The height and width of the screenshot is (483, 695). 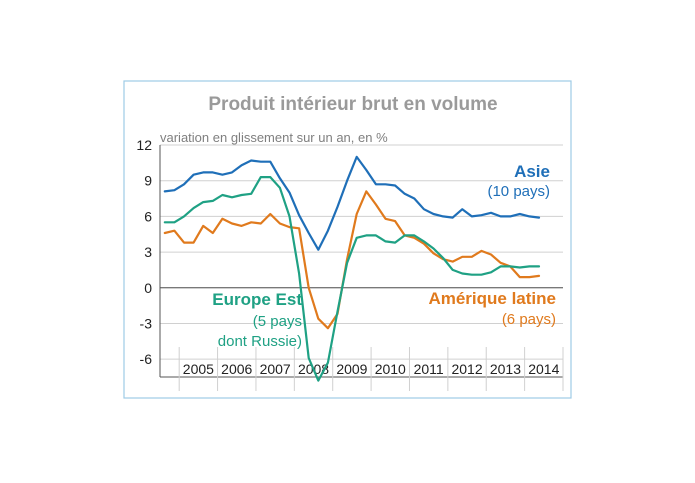 What do you see at coordinates (148, 216) in the screenshot?
I see `y-tick-label: 6` at bounding box center [148, 216].